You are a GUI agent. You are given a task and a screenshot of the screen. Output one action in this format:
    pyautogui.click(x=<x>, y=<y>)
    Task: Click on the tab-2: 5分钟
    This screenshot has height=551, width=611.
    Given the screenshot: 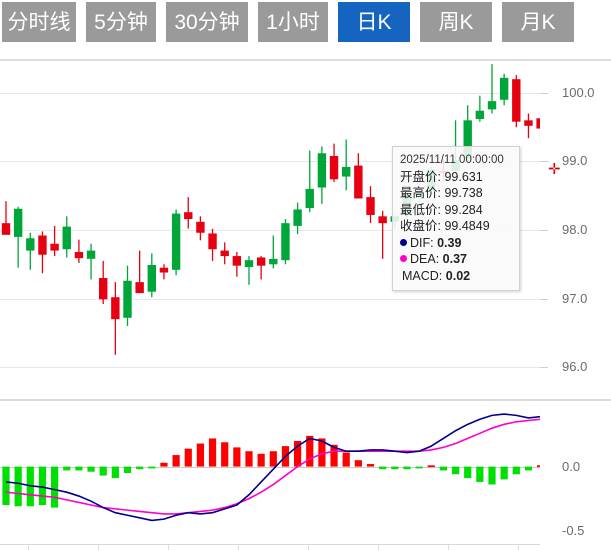 What is the action you would take?
    pyautogui.click(x=121, y=22)
    